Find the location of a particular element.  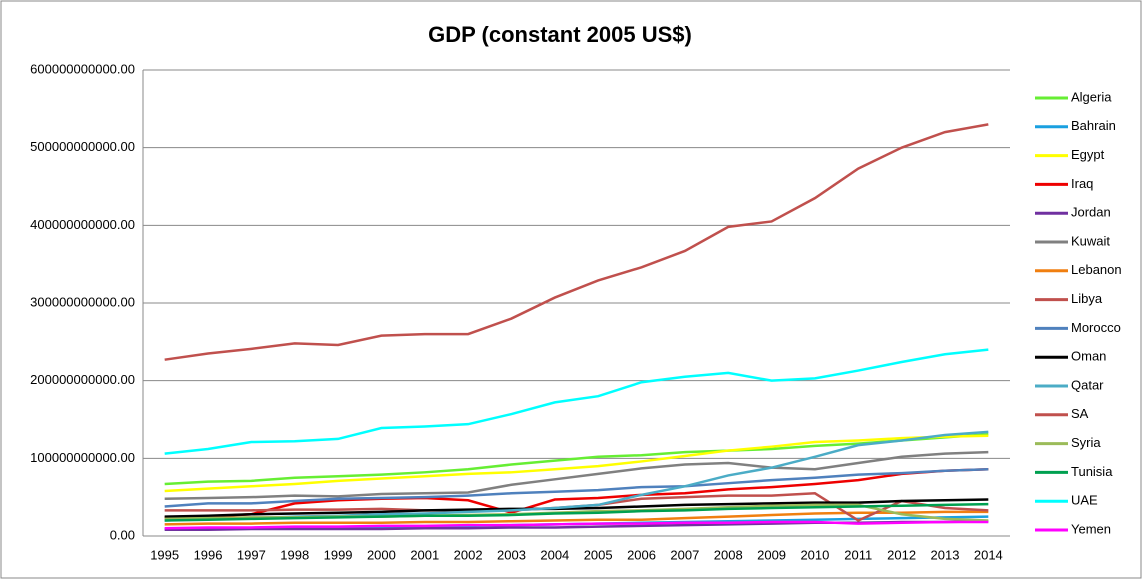

x-tick-label: 1999 is located at coordinates (338, 554).